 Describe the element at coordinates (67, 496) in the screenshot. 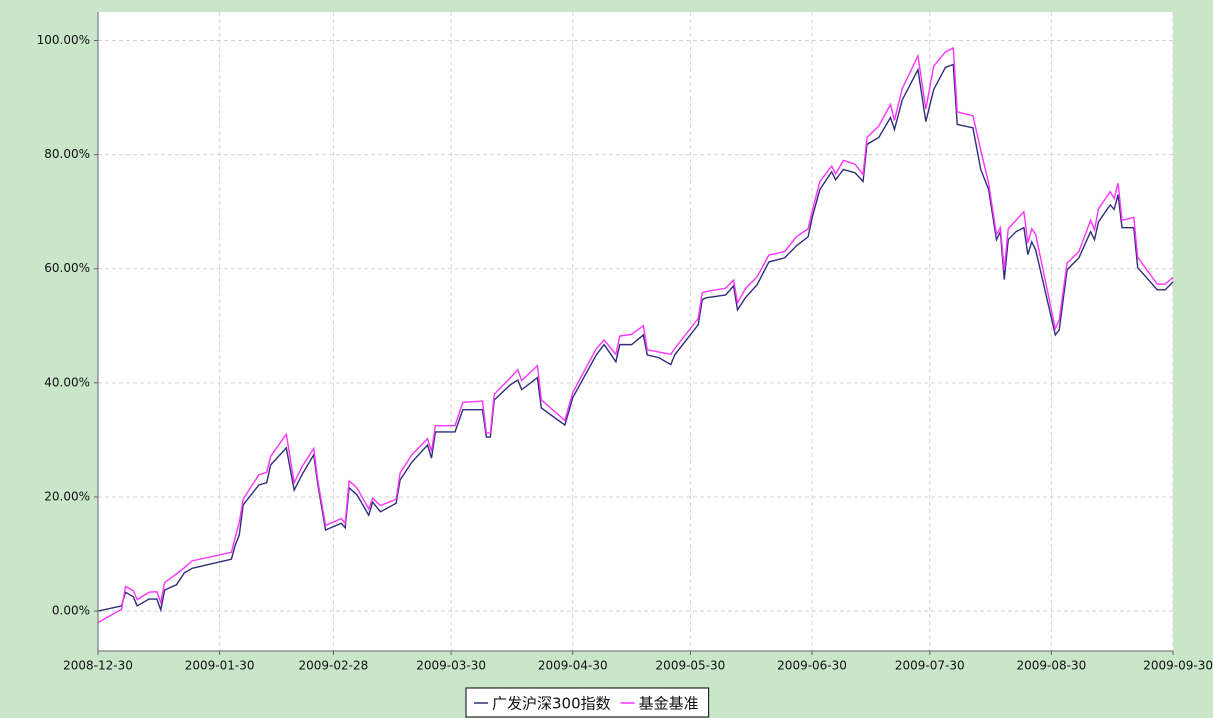

I see `y-tick-label: 20.00%` at that location.